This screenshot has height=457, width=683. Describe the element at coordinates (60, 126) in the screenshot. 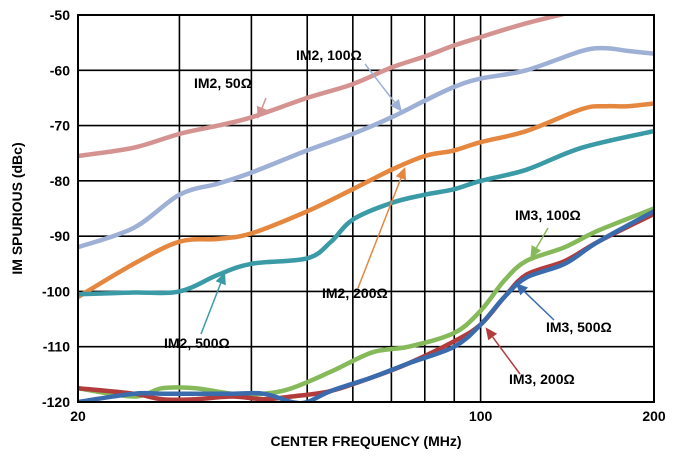

I see `y-tick-label: -70` at that location.